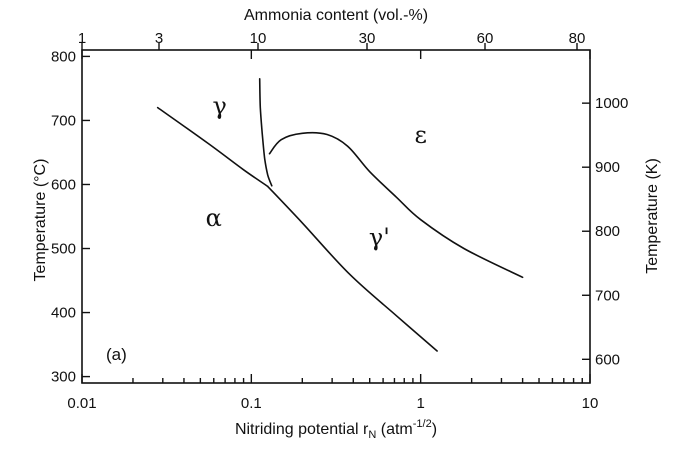 This screenshot has height=458, width=681. Describe the element at coordinates (422, 424) in the screenshot. I see `bottom-axis-label-superscript: -1/2` at that location.